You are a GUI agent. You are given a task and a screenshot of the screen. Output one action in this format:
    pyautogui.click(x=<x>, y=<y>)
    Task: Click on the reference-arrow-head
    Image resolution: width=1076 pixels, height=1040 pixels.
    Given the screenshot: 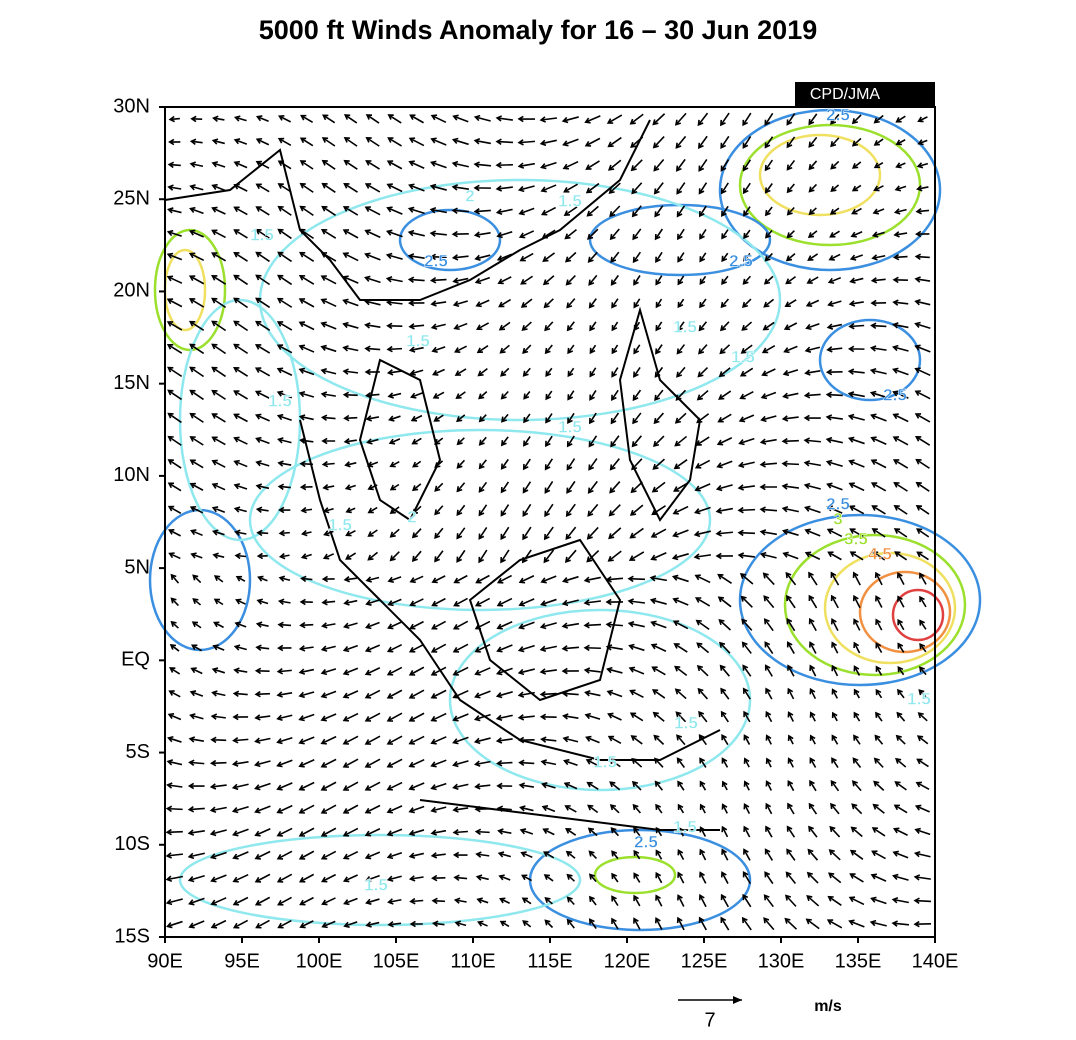 What is the action you would take?
    pyautogui.click(x=737, y=1000)
    